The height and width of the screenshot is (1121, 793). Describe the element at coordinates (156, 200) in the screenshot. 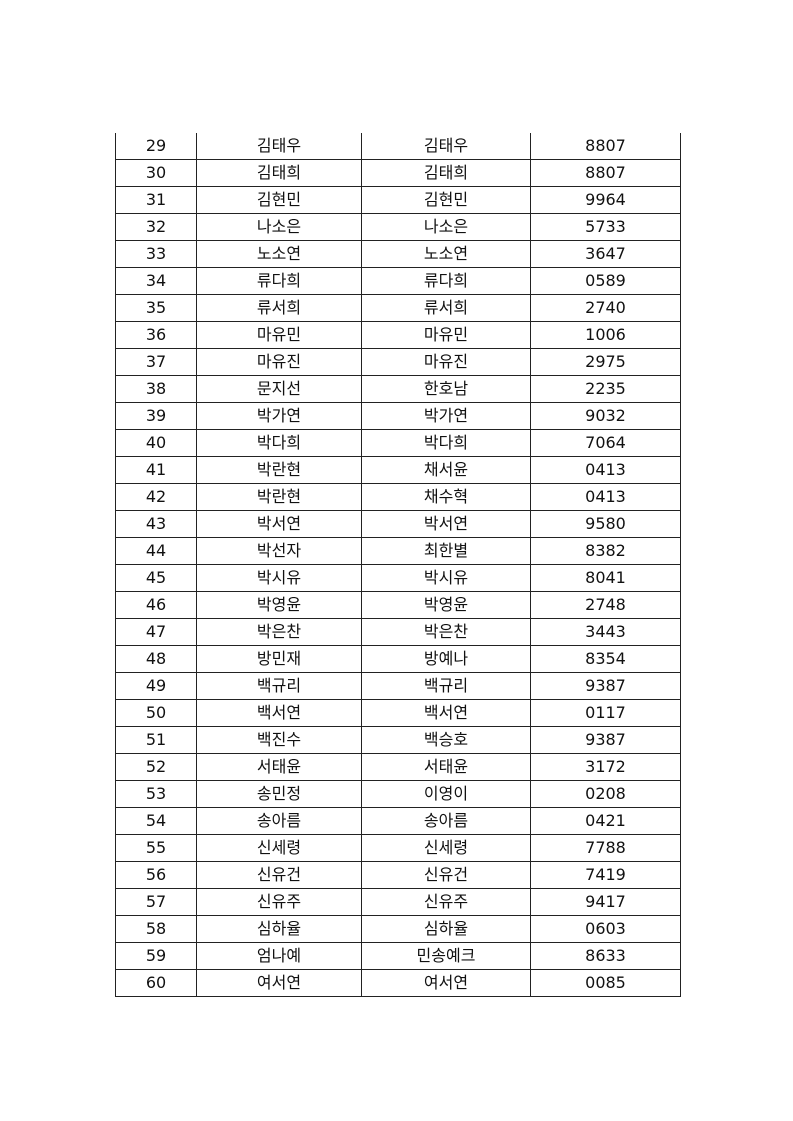

I see `row-number-cell: 31` at that location.